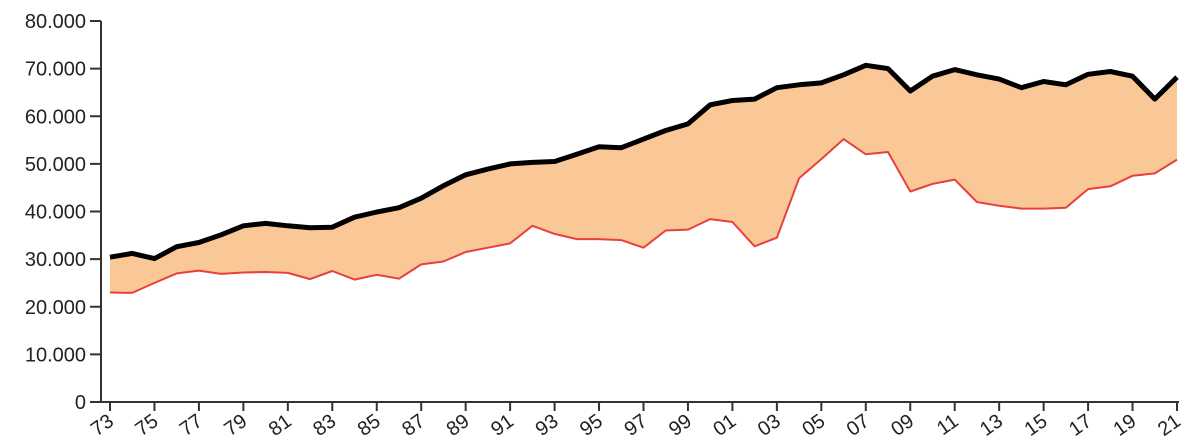  What do you see at coordinates (324, 425) in the screenshot?
I see `x-tick-label: 83` at bounding box center [324, 425].